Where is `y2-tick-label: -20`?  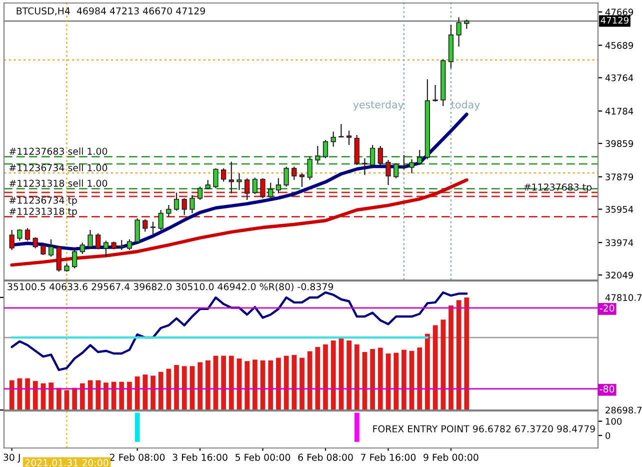 y2-tick-label: -20 is located at coordinates (607, 308).